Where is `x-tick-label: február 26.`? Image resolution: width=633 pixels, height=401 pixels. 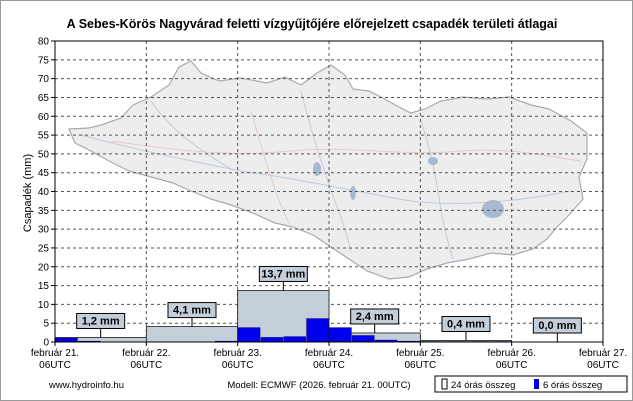 x-tick-label: február 26. is located at coordinates (511, 353).